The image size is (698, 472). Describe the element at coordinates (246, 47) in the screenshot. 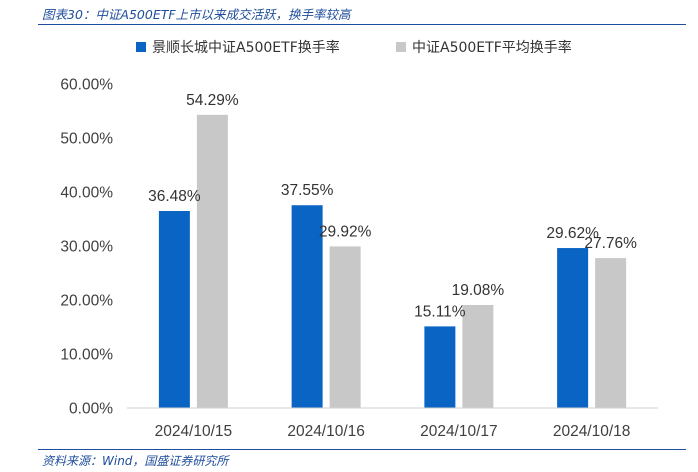

I see `legend-label-1: 景顺长城中证A500ETF换手率` at that location.